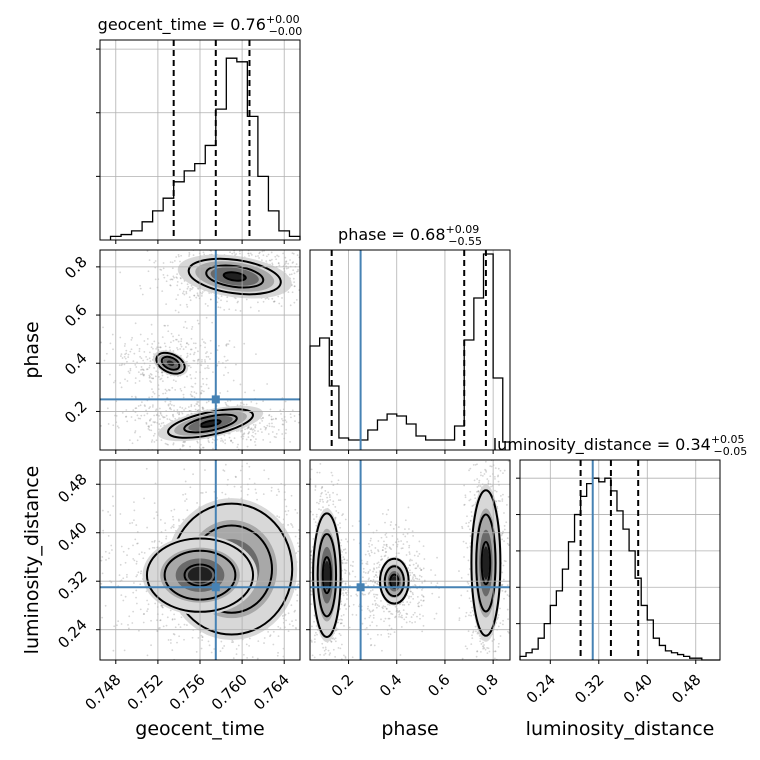 The image size is (760, 760). Describe the element at coordinates (200, 350) in the screenshot. I see `panel-frame` at that location.